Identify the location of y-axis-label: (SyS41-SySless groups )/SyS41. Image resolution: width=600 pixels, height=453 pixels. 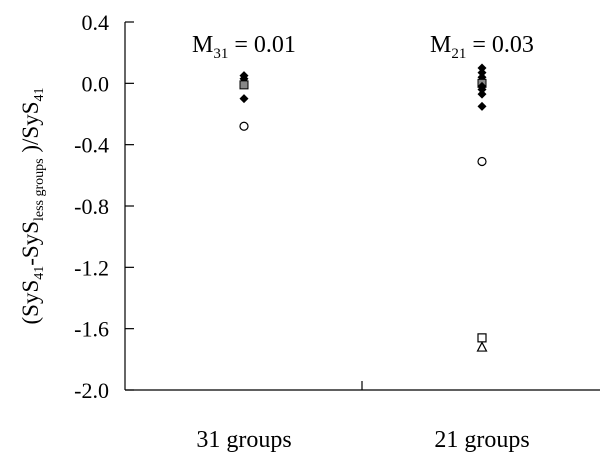
(32, 205).